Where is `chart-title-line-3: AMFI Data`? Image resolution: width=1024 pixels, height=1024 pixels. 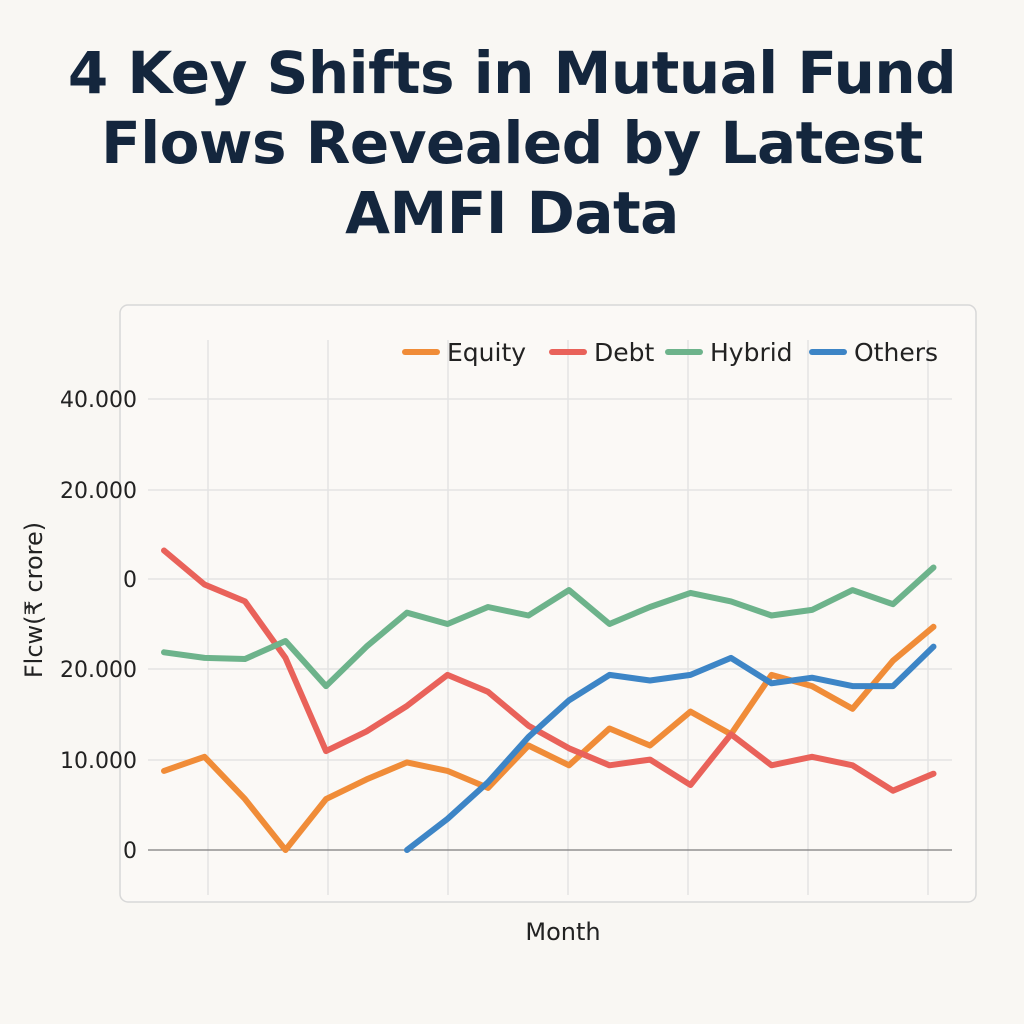
chart-title-line-3: AMFI Data is located at coordinates (512, 213).